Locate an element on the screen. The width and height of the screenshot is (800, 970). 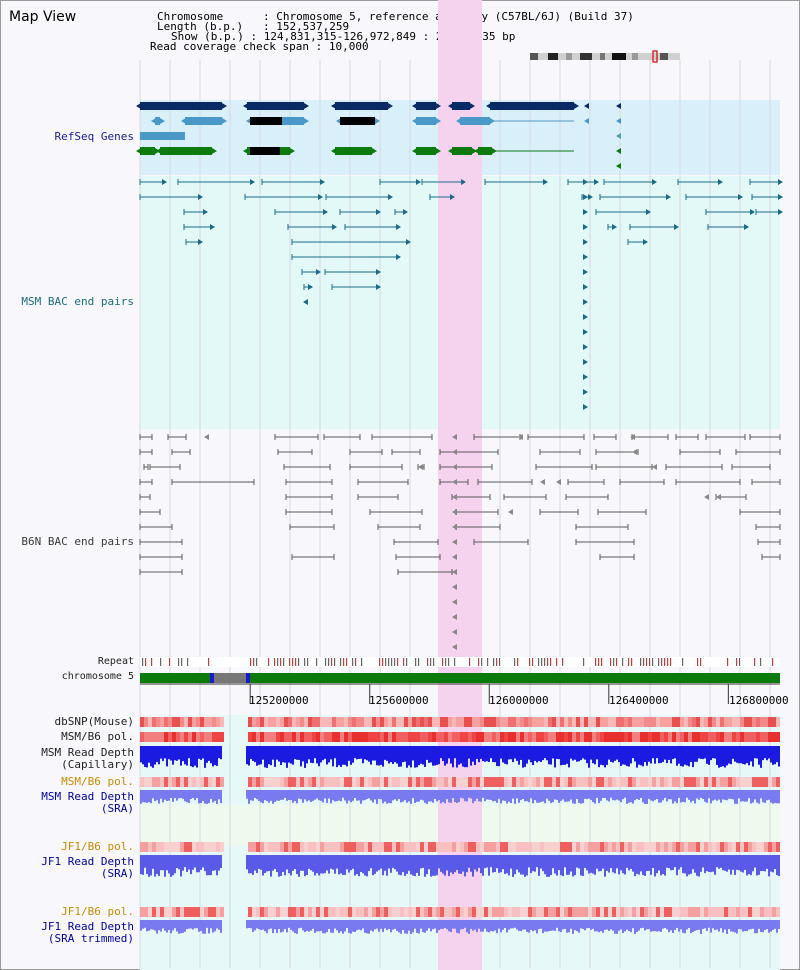
label-dbsnp: dbSNP(Mouse) is located at coordinates (94, 721).